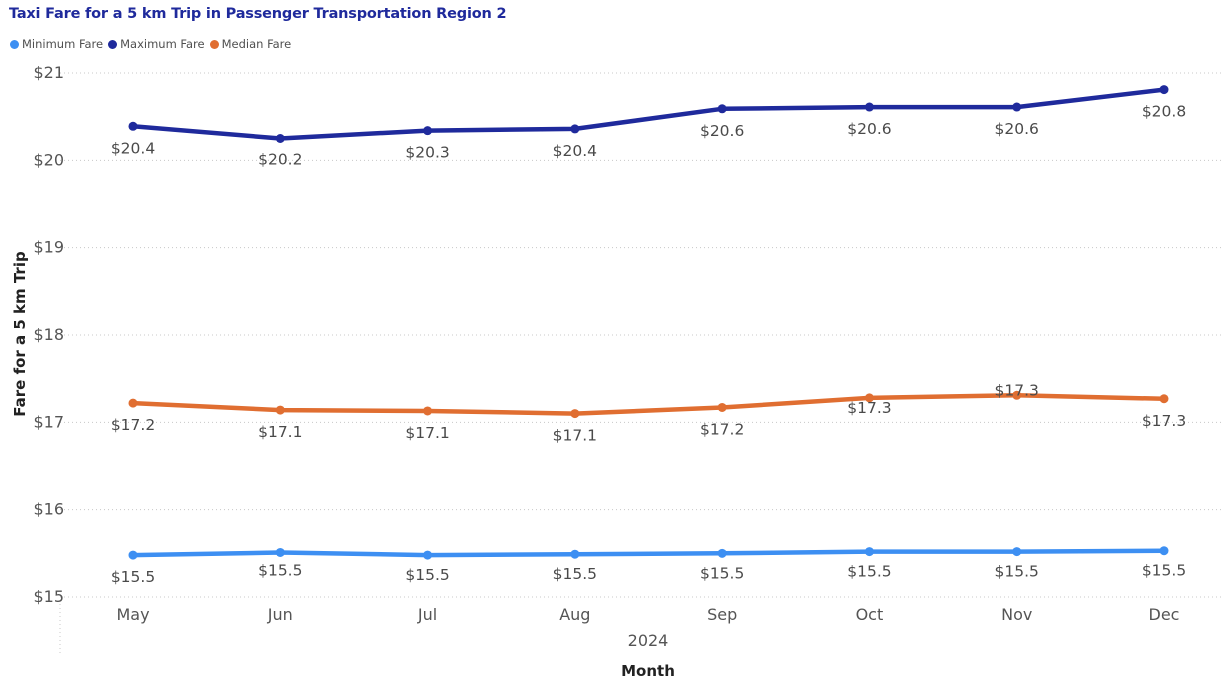 The height and width of the screenshot is (679, 1222). Describe the element at coordinates (214, 44) in the screenshot. I see `legend-marker-median-fare` at that location.